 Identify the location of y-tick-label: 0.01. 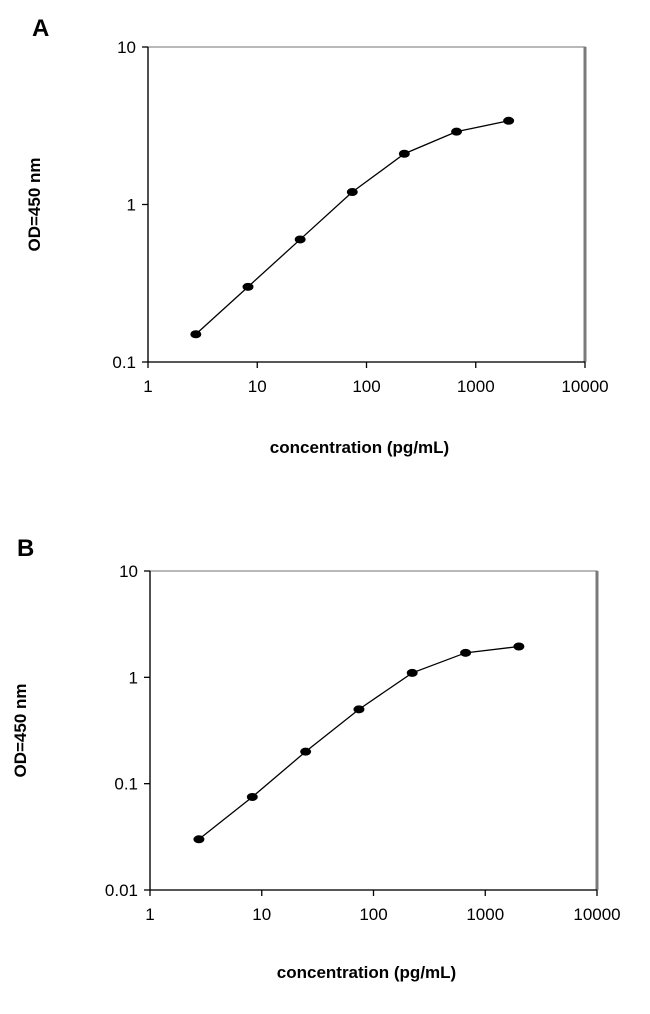
(121, 890).